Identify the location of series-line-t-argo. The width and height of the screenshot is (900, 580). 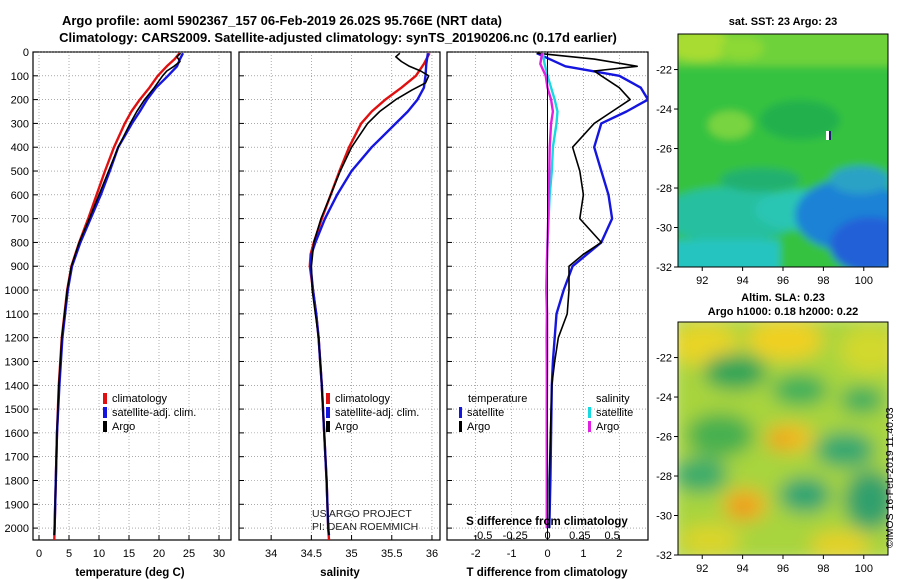
(587, 290).